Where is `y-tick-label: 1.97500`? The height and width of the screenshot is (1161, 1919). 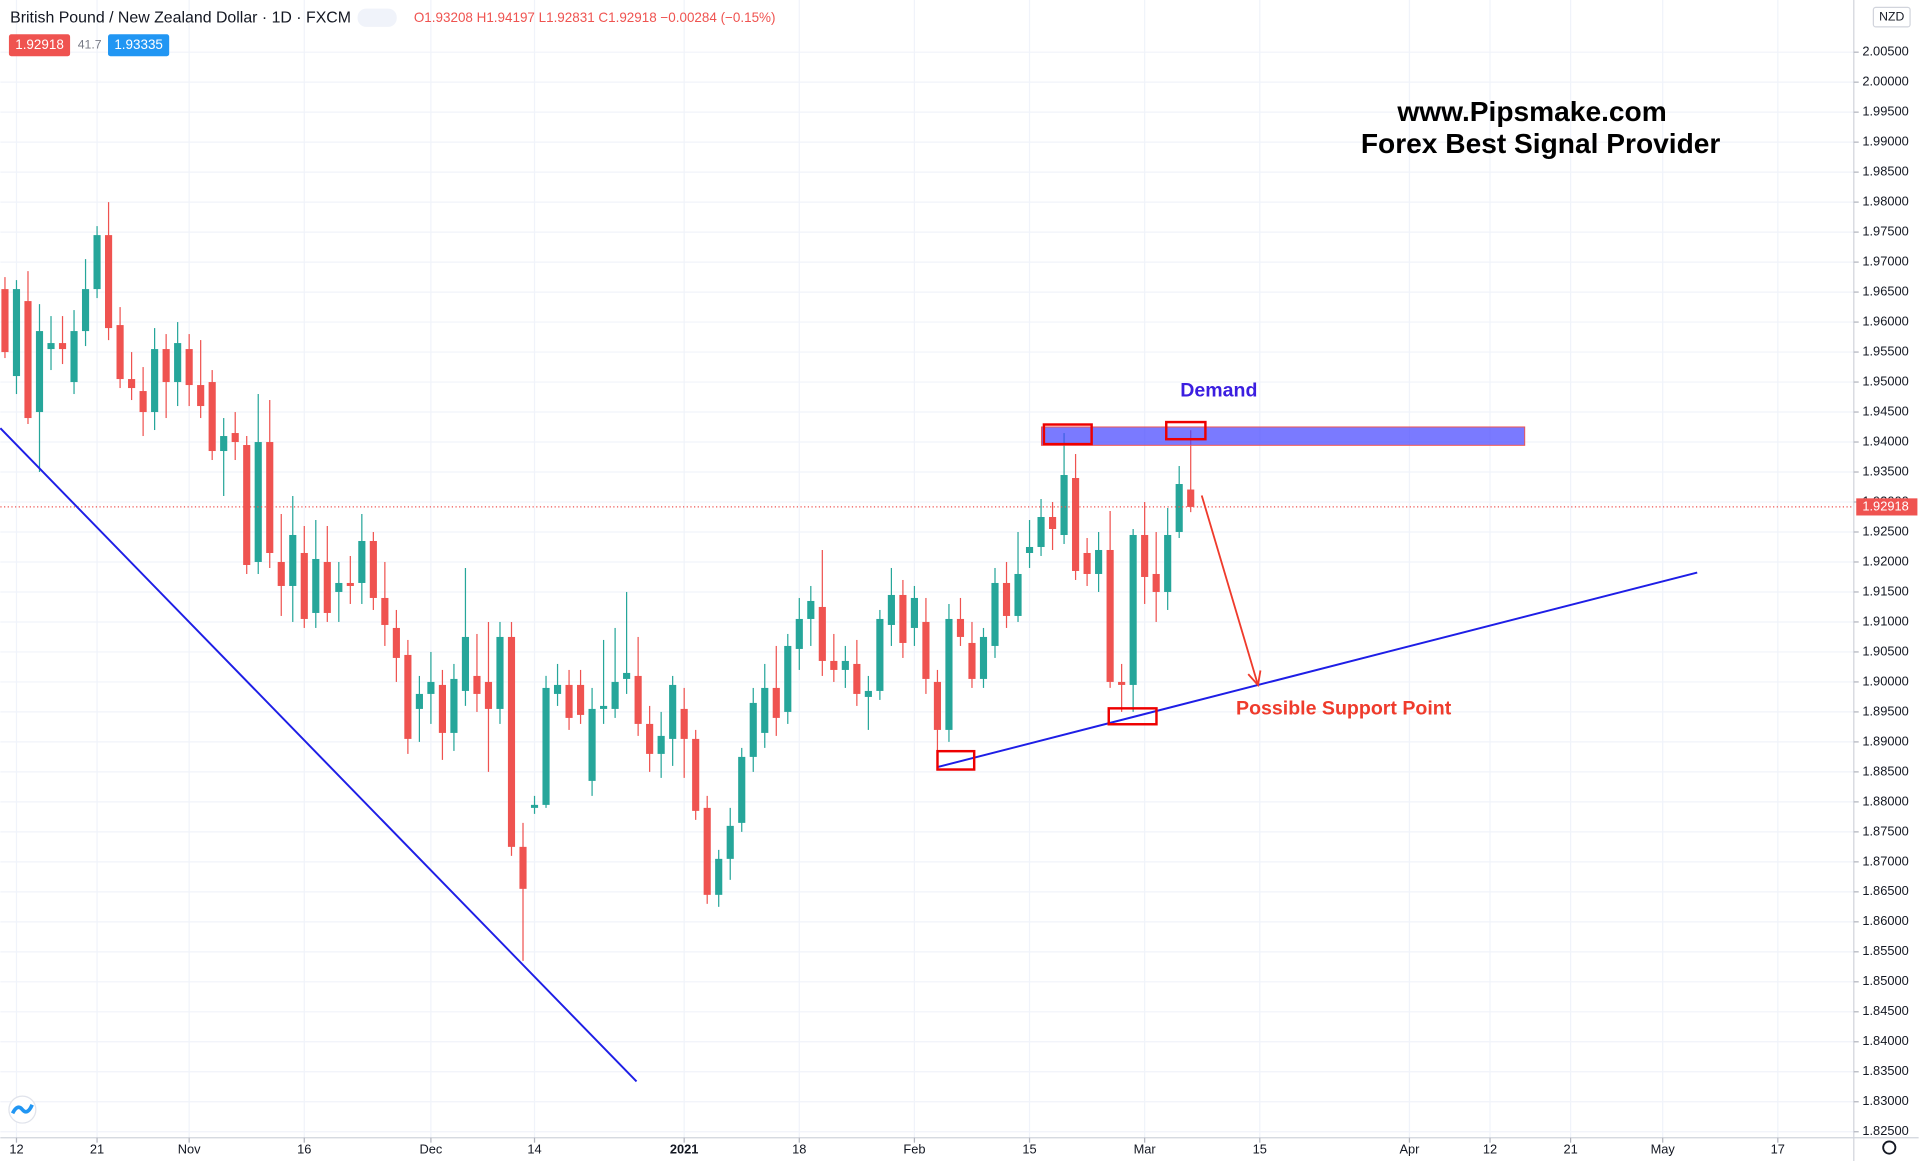 y-tick-label: 1.97500 is located at coordinates (1885, 230).